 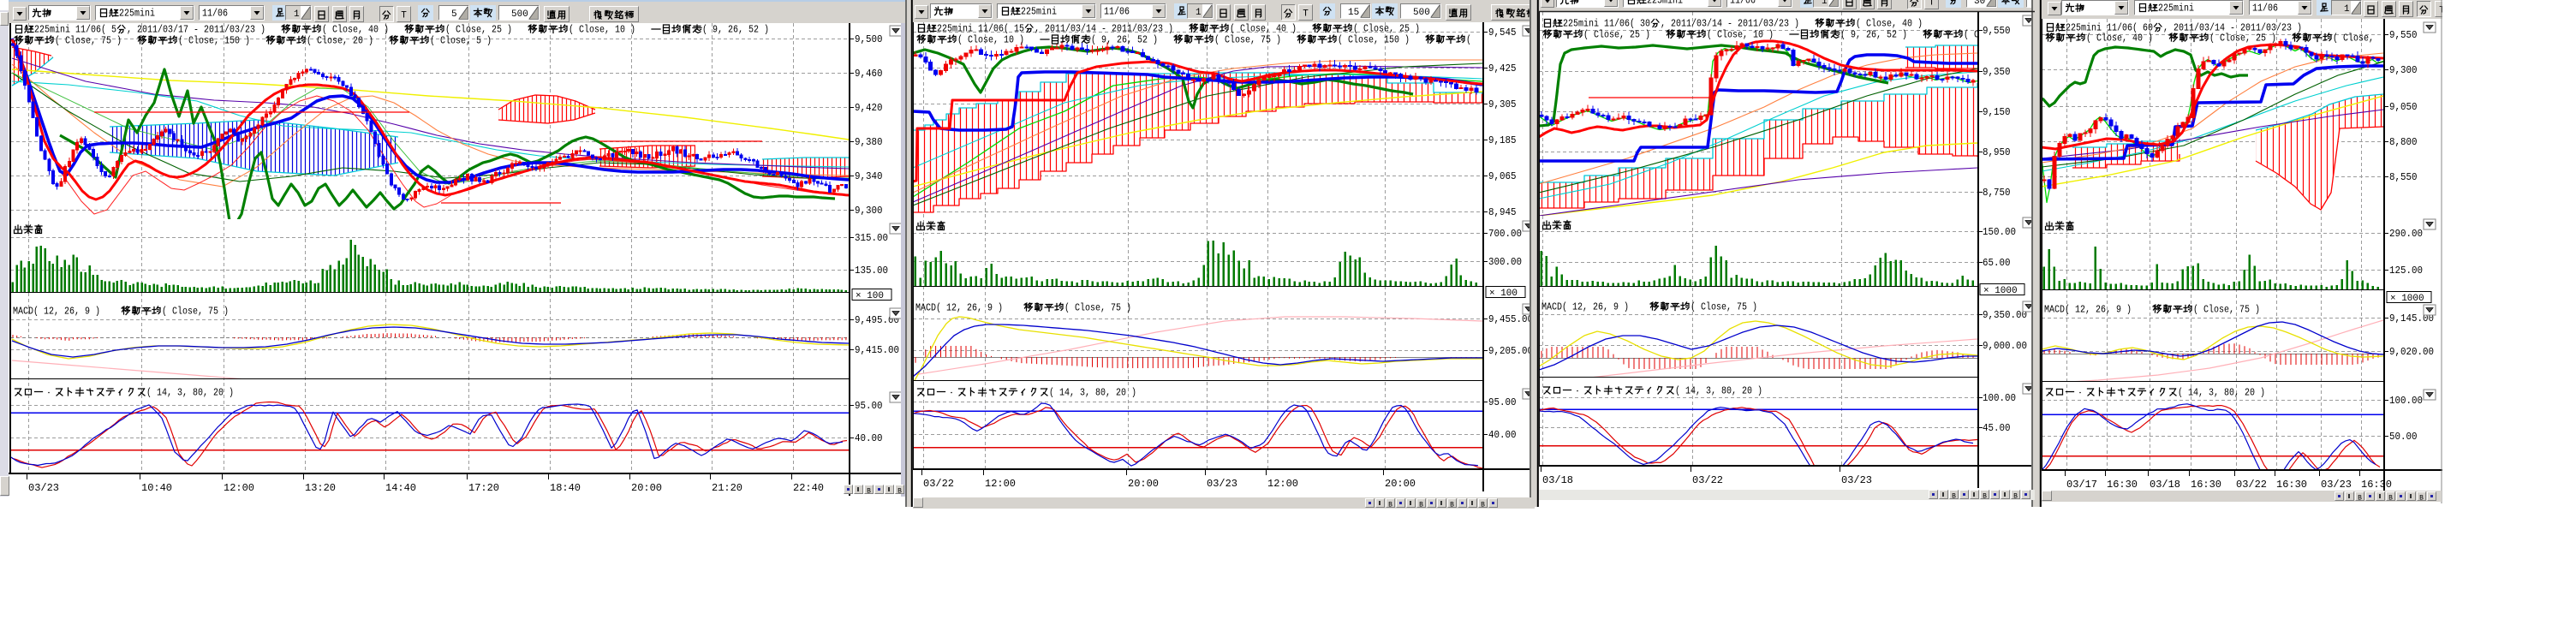 I want to click on svg-text: 9,150, so click(x=1997, y=112).